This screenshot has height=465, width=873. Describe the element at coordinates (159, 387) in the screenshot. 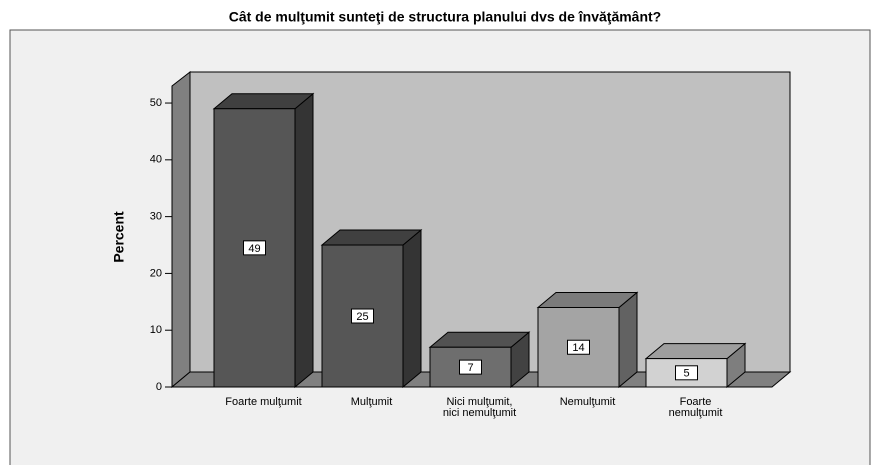

I see `y-tick-label: 0` at that location.